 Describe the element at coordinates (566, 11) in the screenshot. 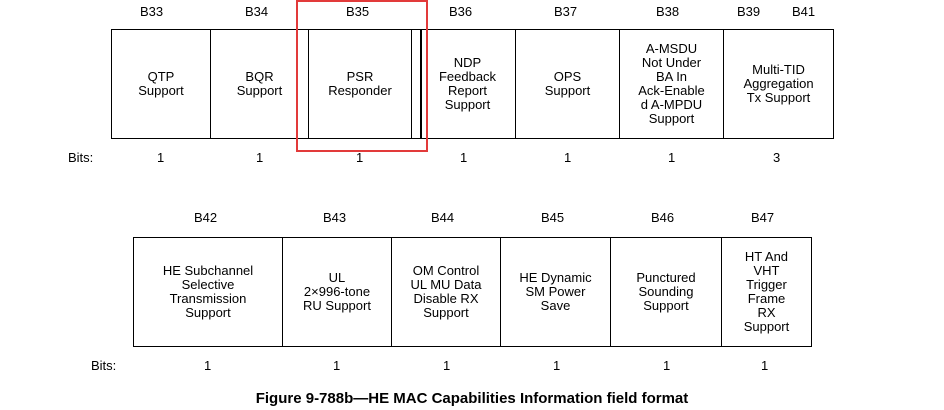

I see `bit-position-b37: B37` at that location.